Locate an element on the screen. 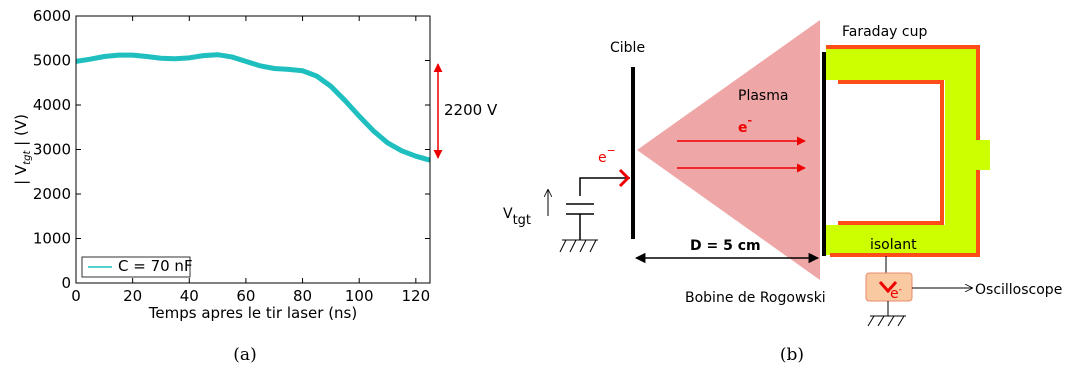 The width and height of the screenshot is (1073, 370). x-tick-label: 120 is located at coordinates (416, 296).